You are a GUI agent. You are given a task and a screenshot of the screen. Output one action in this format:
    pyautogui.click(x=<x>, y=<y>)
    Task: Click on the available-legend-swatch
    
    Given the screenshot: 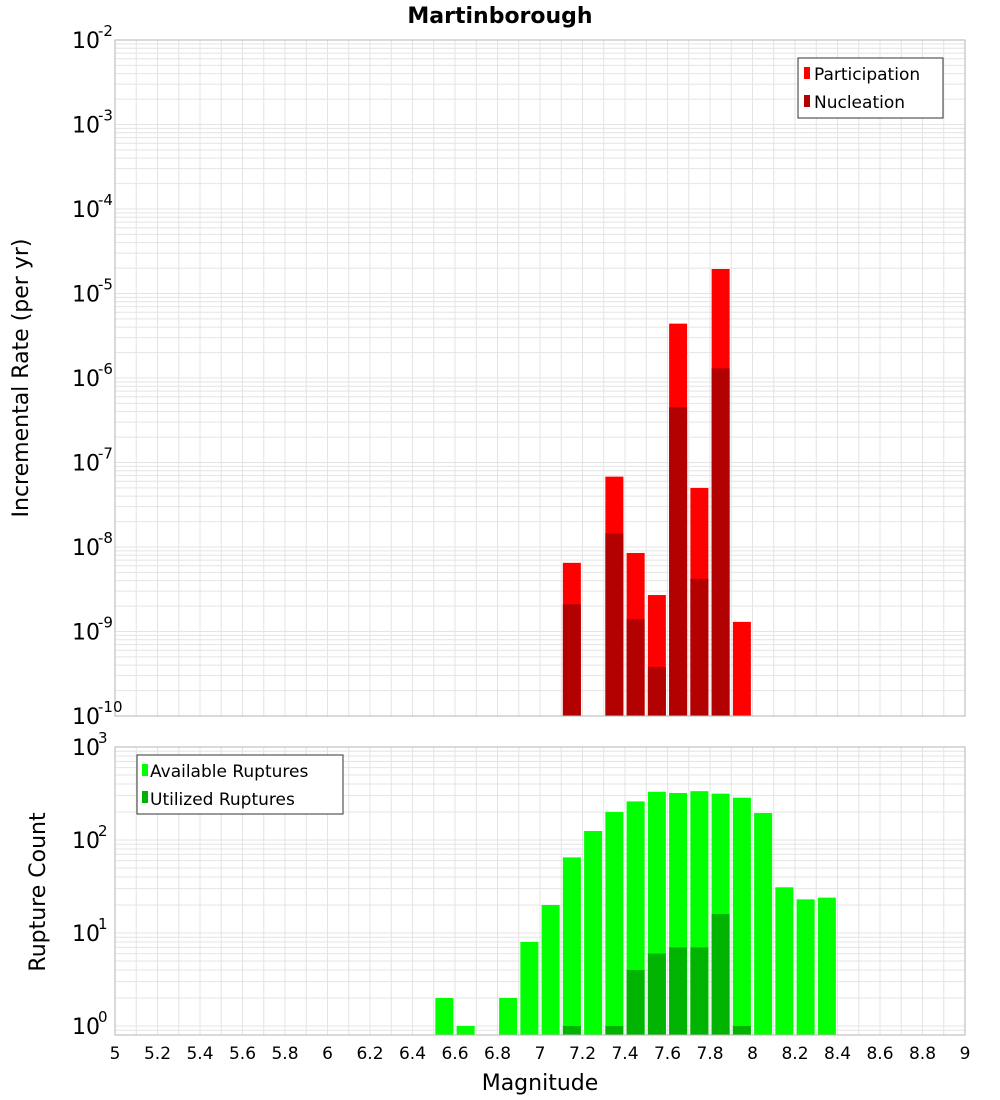 What is the action you would take?
    pyautogui.click(x=145, y=770)
    